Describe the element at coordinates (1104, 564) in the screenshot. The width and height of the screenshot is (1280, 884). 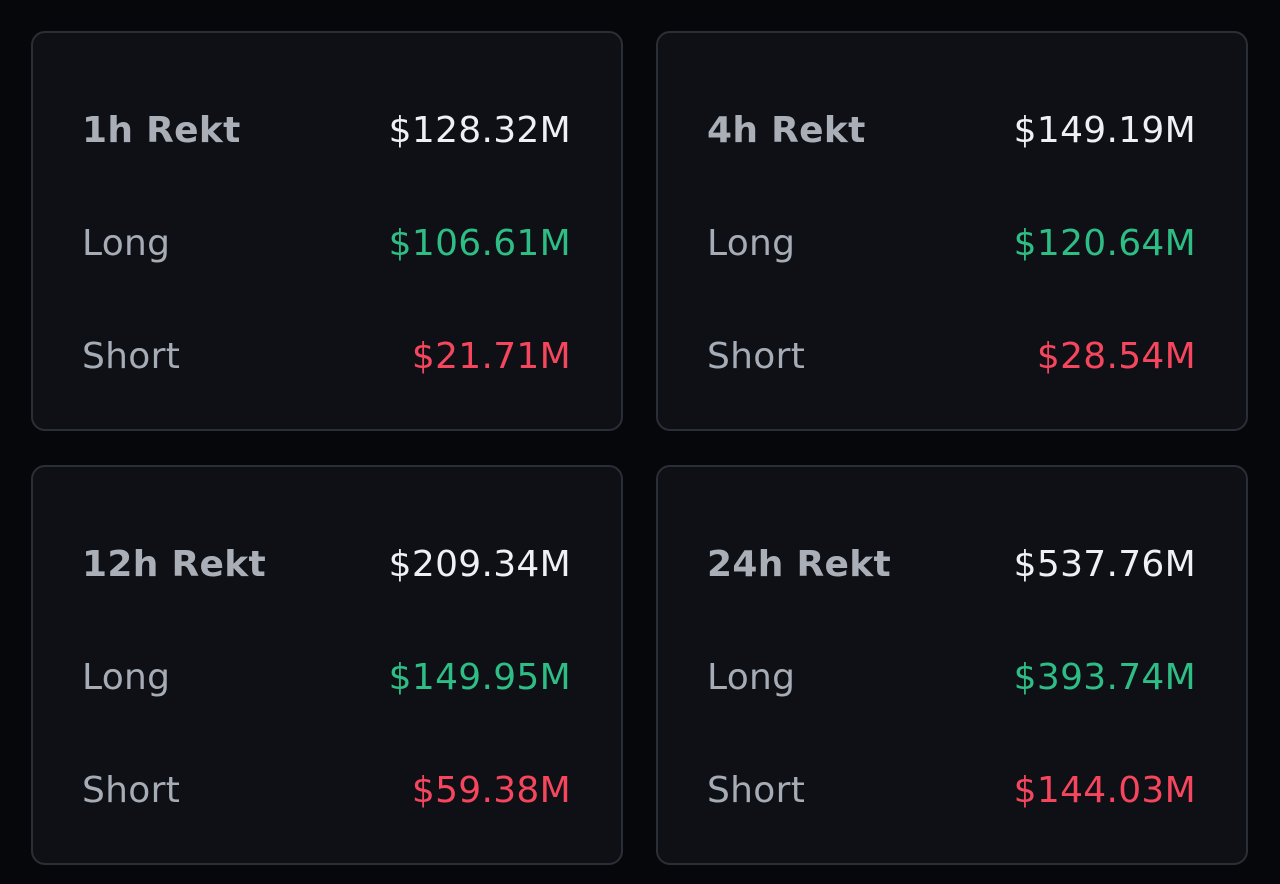
I see `total-value: $537.76M` at that location.